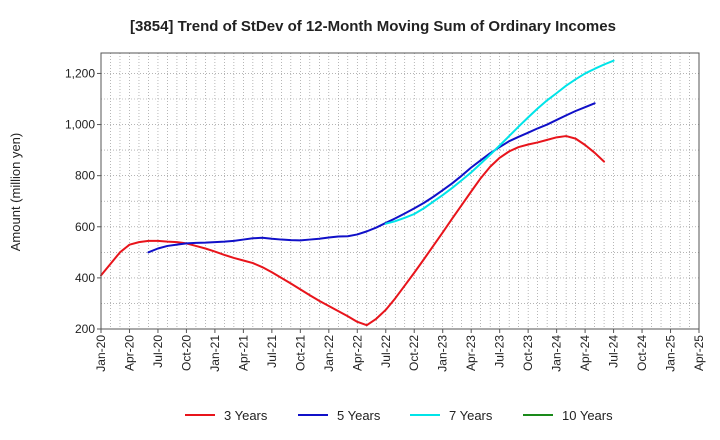 The width and height of the screenshot is (720, 440). What do you see at coordinates (614, 351) in the screenshot?
I see `x-tick-label: Jul-24` at bounding box center [614, 351].